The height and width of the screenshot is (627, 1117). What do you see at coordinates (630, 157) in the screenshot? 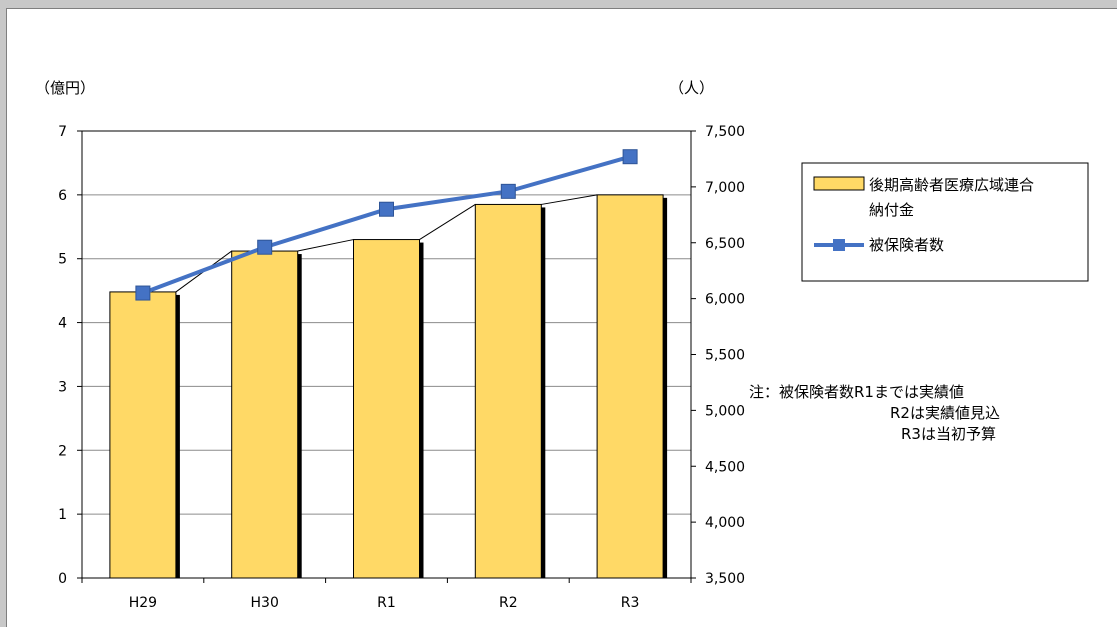
I see `line-point-R3` at bounding box center [630, 157].